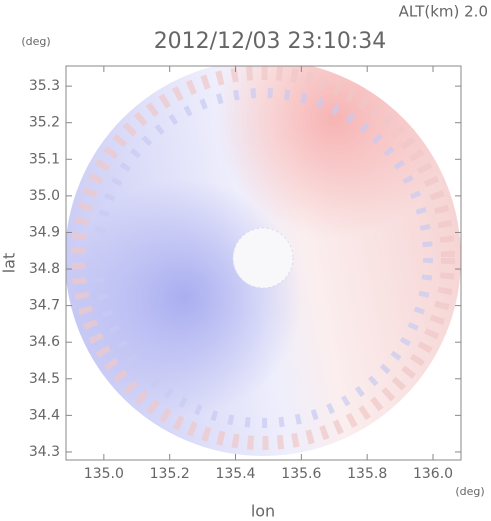 This screenshot has height=521, width=491. Describe the element at coordinates (44, 232) in the screenshot. I see `y-tick-label: 34.9` at that location.